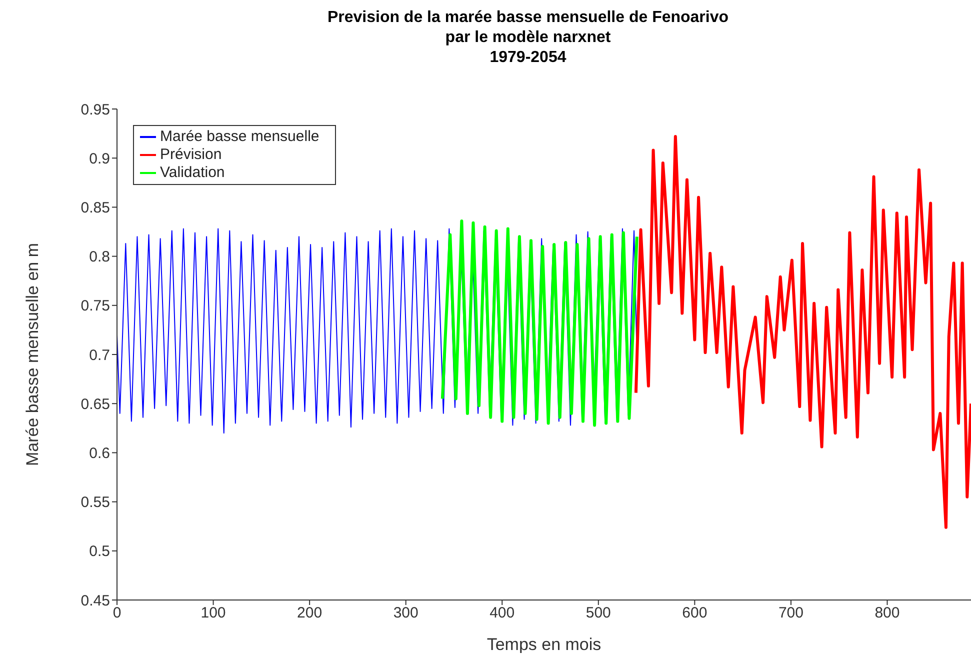  What do you see at coordinates (99, 355) in the screenshot?
I see `y-tick-label: 0.7` at bounding box center [99, 355].